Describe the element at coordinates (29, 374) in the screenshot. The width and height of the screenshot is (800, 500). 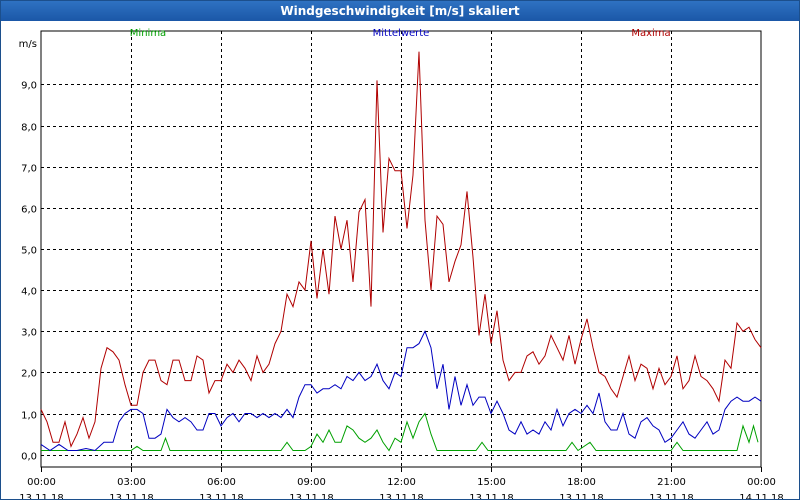
I see `y-tick-label: 2,0` at that location.